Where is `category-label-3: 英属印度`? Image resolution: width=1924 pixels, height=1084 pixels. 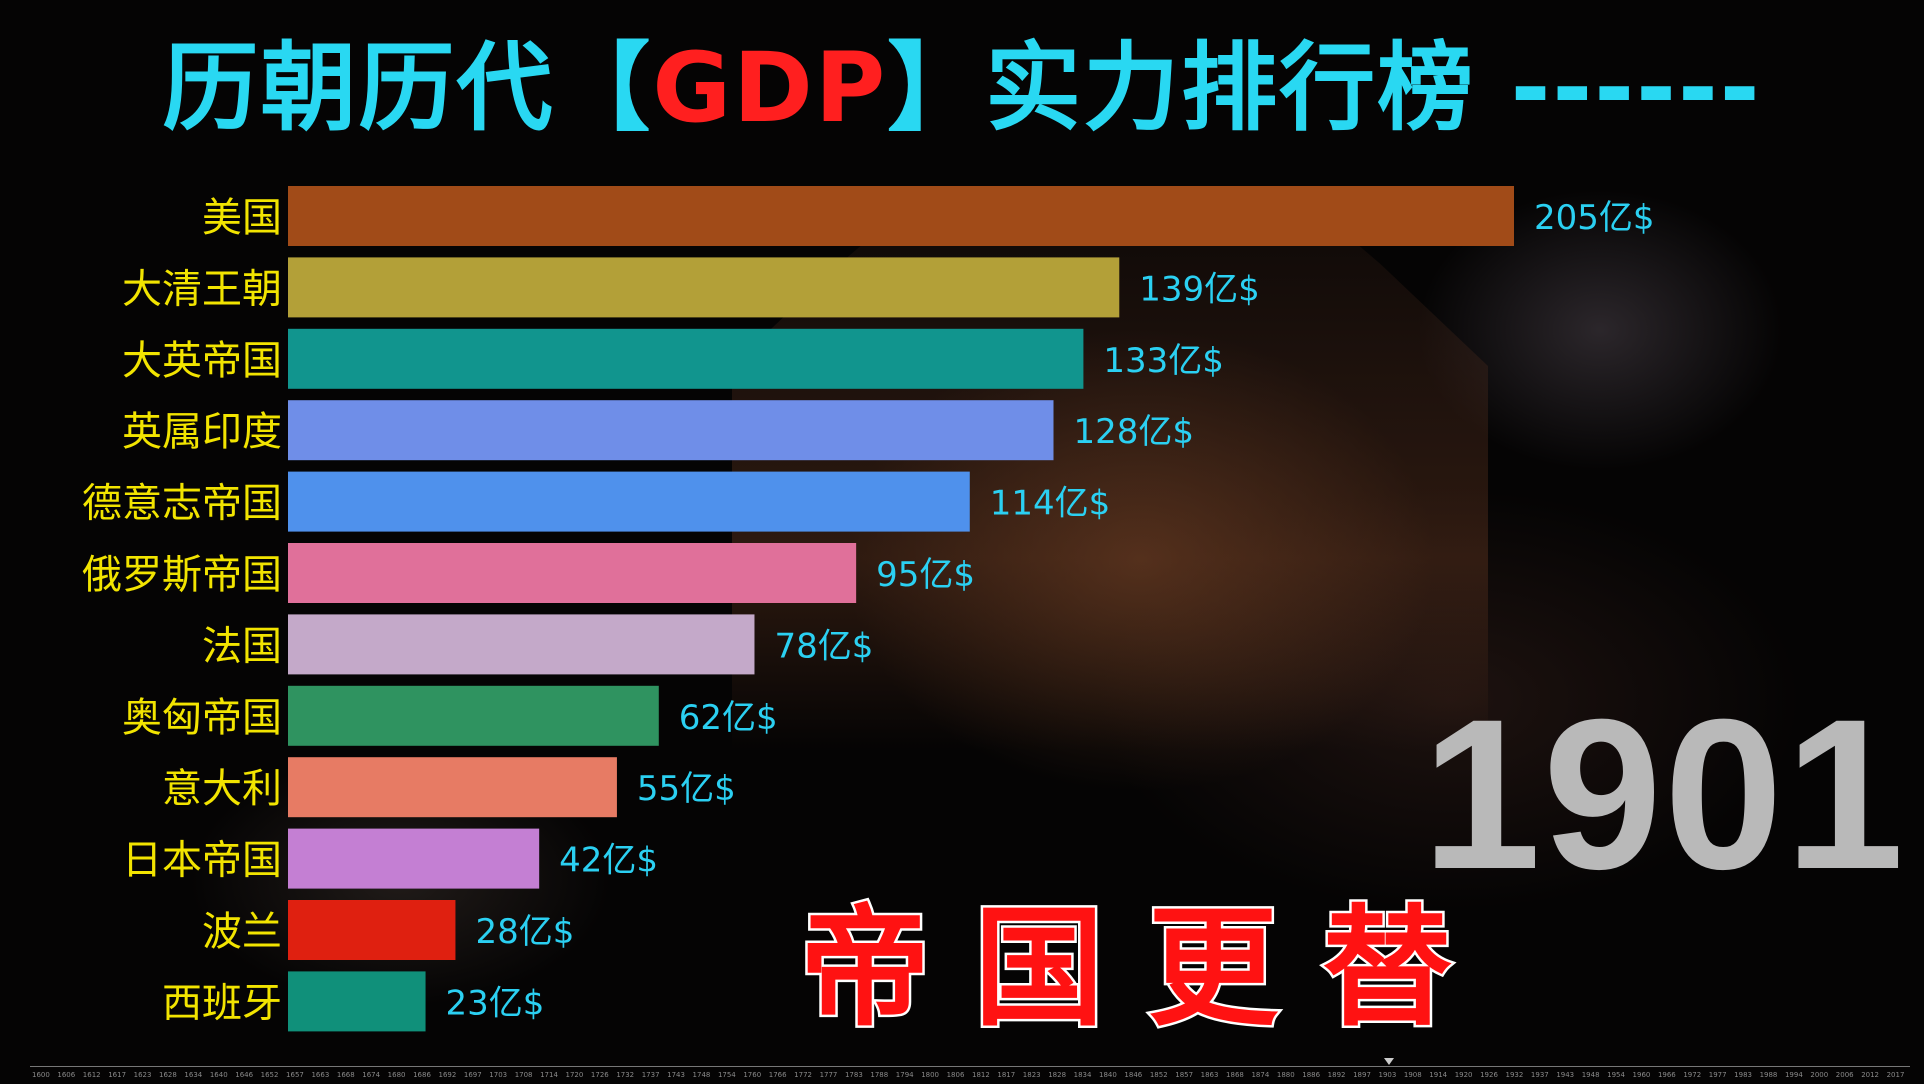
category-label-3: 英属印度 is located at coordinates (202, 432).